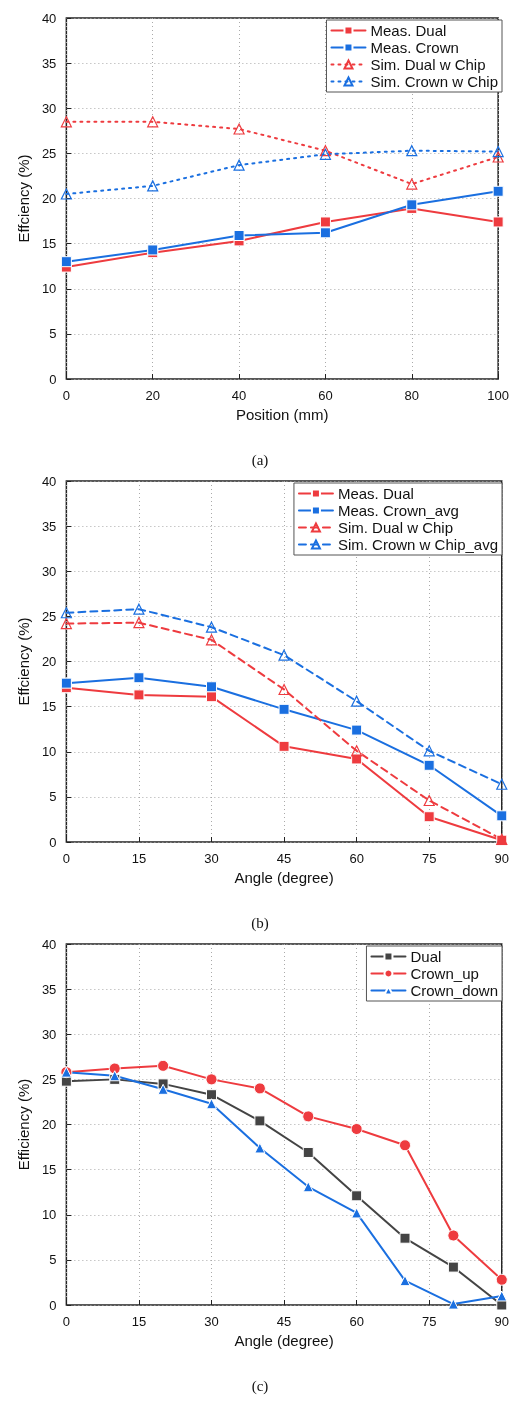 This screenshot has height=1404, width=520. I want to click on legend-label: Sim. Crown w Chip, so click(434, 81).